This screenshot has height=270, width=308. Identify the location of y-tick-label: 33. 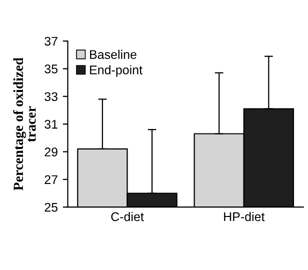
(51, 97).